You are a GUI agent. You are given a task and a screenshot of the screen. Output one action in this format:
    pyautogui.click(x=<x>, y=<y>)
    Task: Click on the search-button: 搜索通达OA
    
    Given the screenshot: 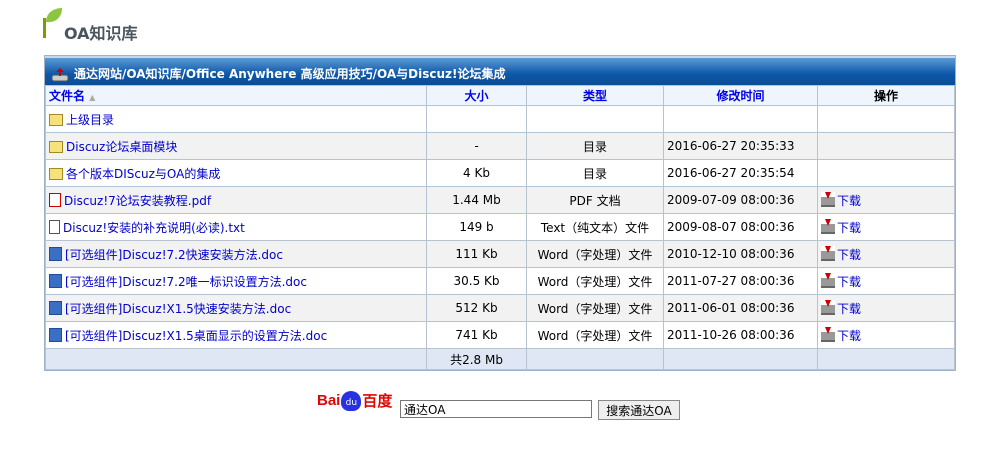 What is the action you would take?
    pyautogui.click(x=639, y=410)
    